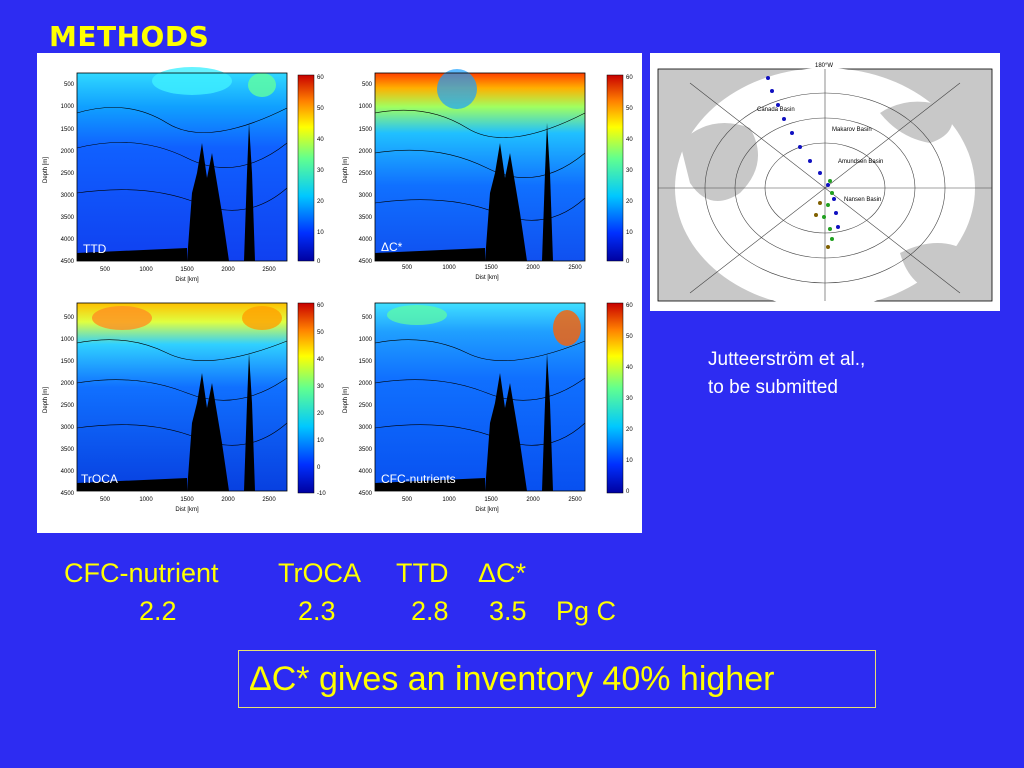 The width and height of the screenshot is (1024, 768). I want to click on value-troca: 2.3, so click(317, 611).